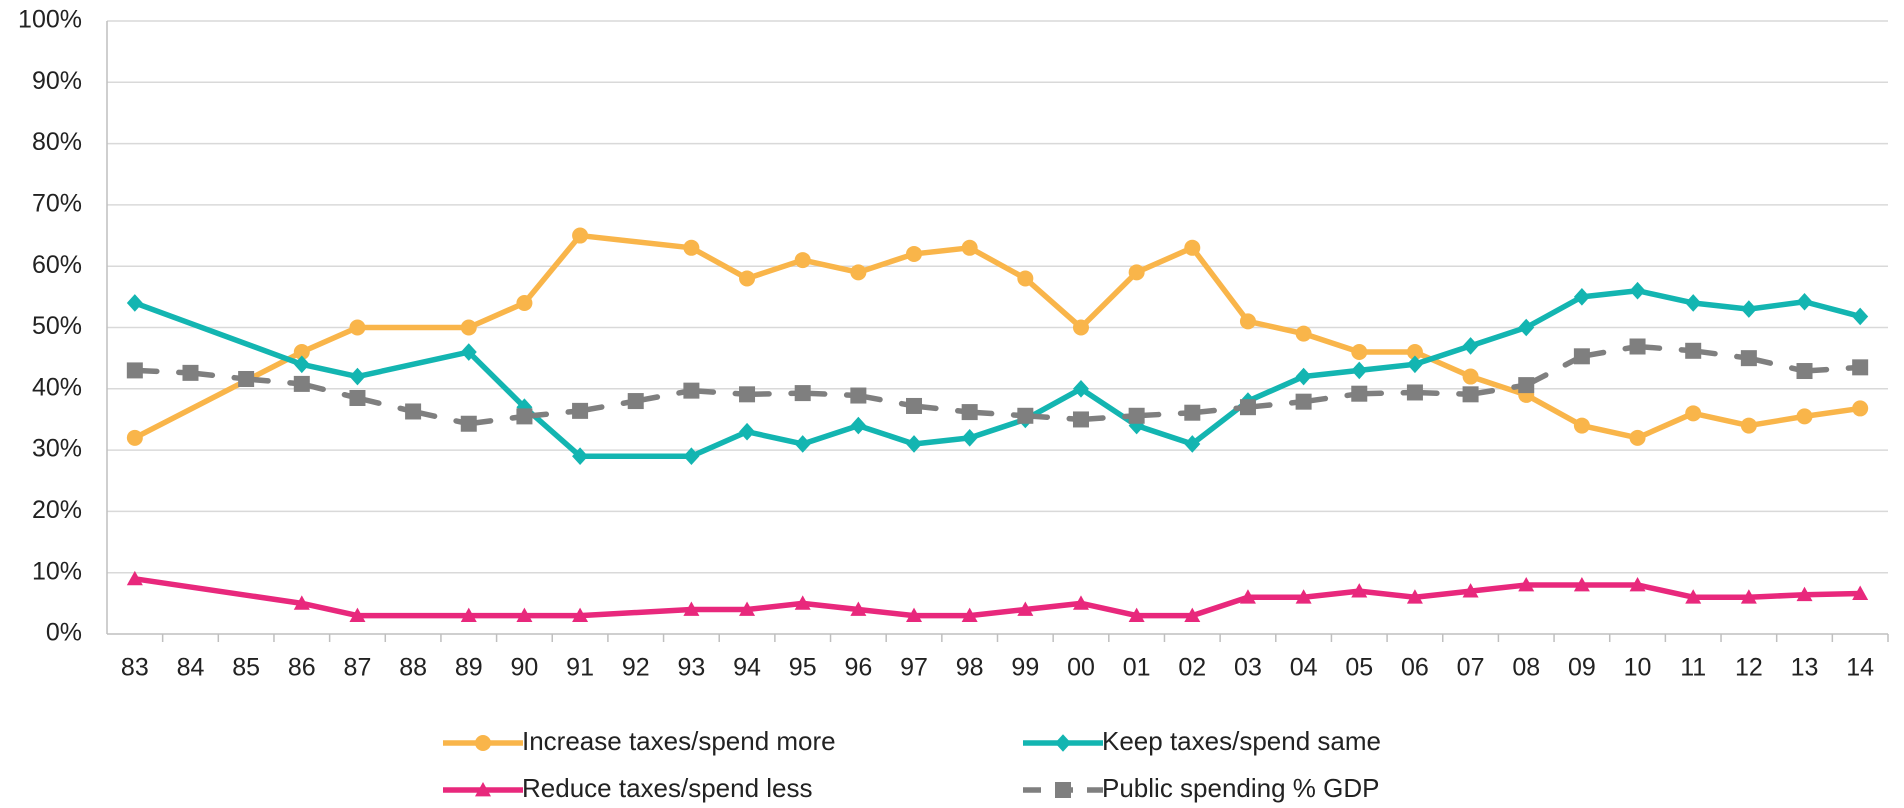 Image resolution: width=1904 pixels, height=808 pixels. I want to click on x-tick-label: 83, so click(135, 668).